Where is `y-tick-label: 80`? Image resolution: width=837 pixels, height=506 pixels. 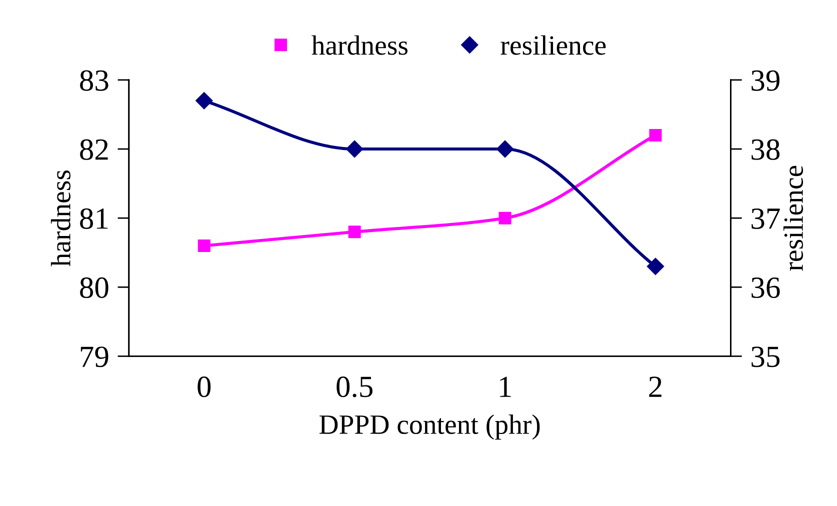 y-tick-label: 80 is located at coordinates (94, 287).